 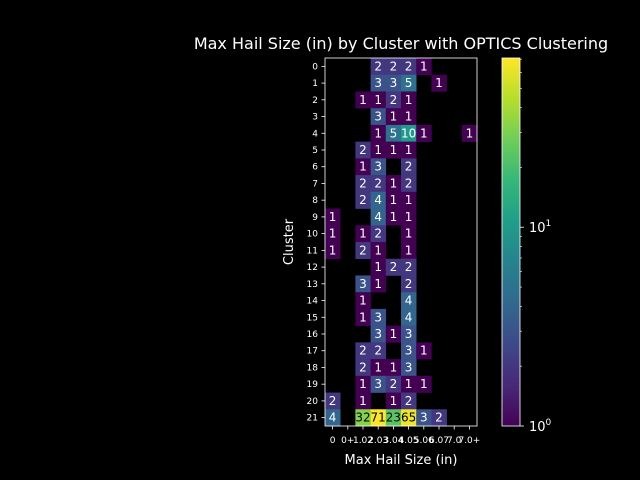 What do you see at coordinates (333, 441) in the screenshot?
I see `x-tick-label: 0` at bounding box center [333, 441].